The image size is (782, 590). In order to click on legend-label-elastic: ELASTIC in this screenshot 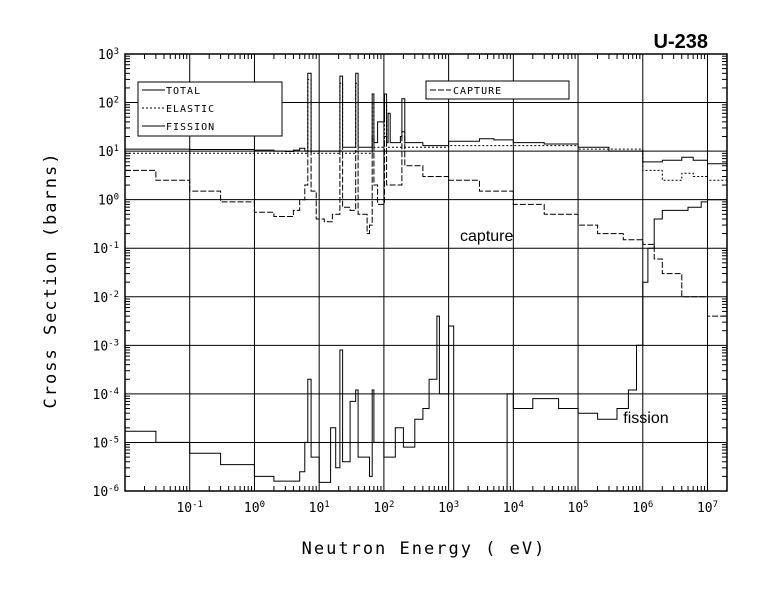, I will do `click(190, 109)`.